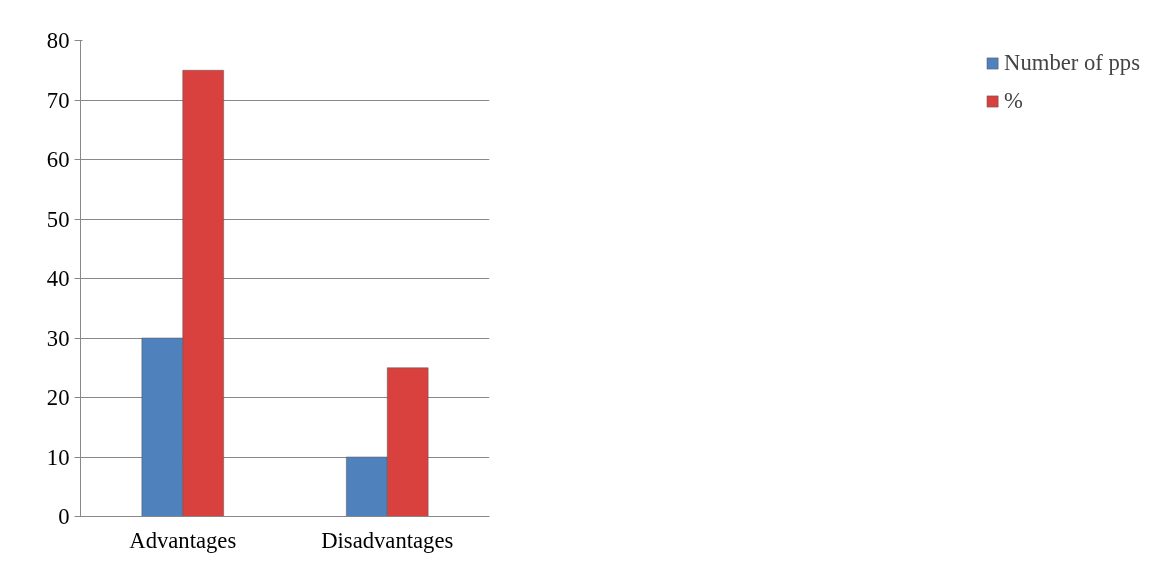 The width and height of the screenshot is (1158, 584). What do you see at coordinates (58, 40) in the screenshot?
I see `y-tick-label: 80` at bounding box center [58, 40].